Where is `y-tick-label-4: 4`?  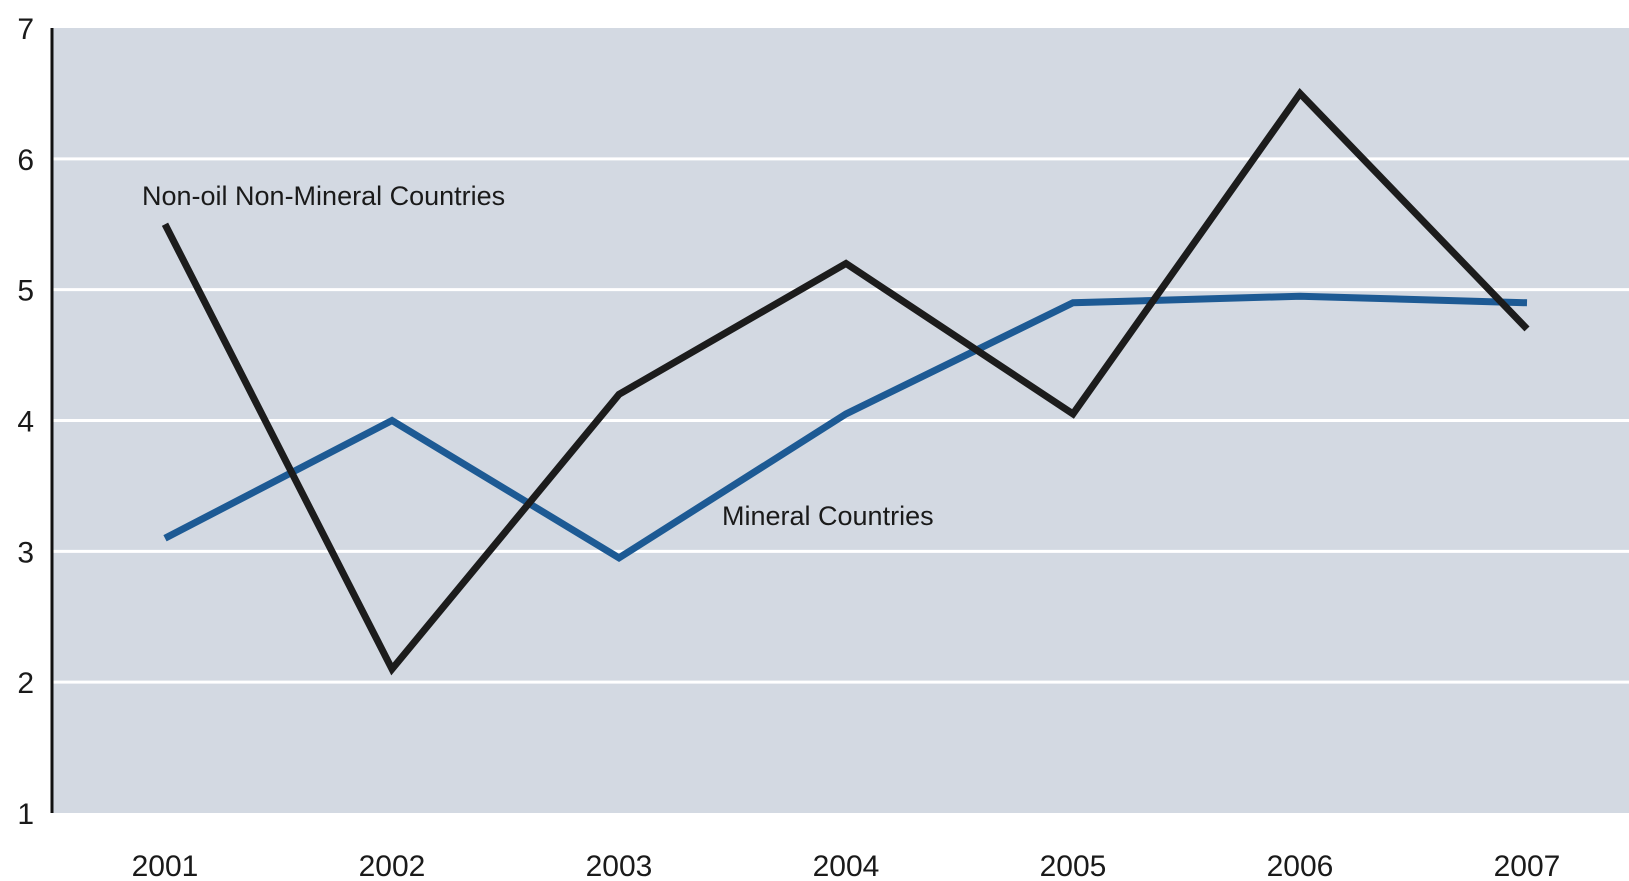 y-tick-label-4: 4 is located at coordinates (25, 422).